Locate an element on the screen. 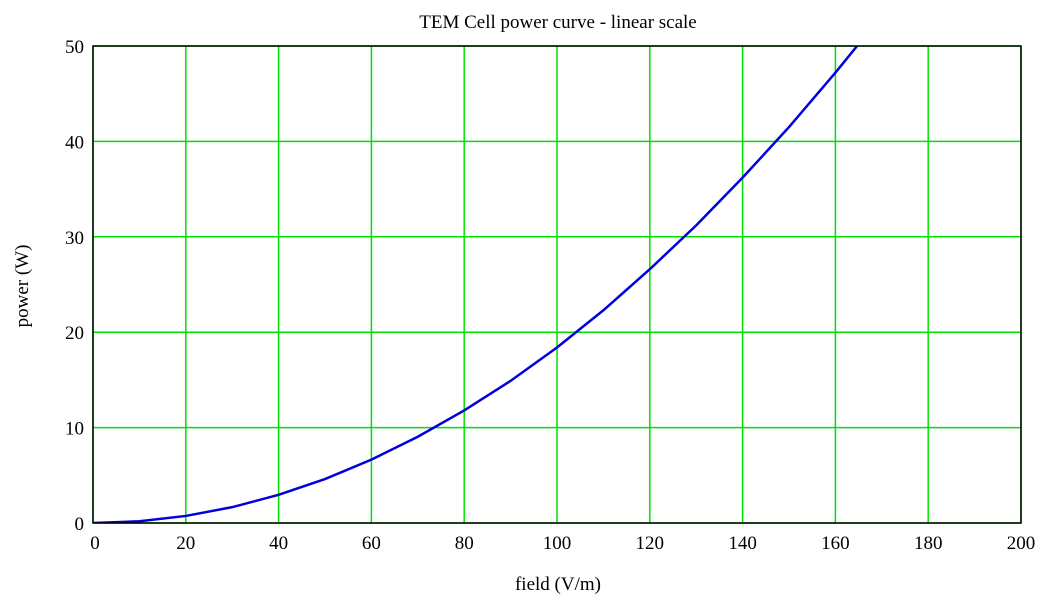 The width and height of the screenshot is (1045, 598). x-tick-label: 200 is located at coordinates (1021, 543).